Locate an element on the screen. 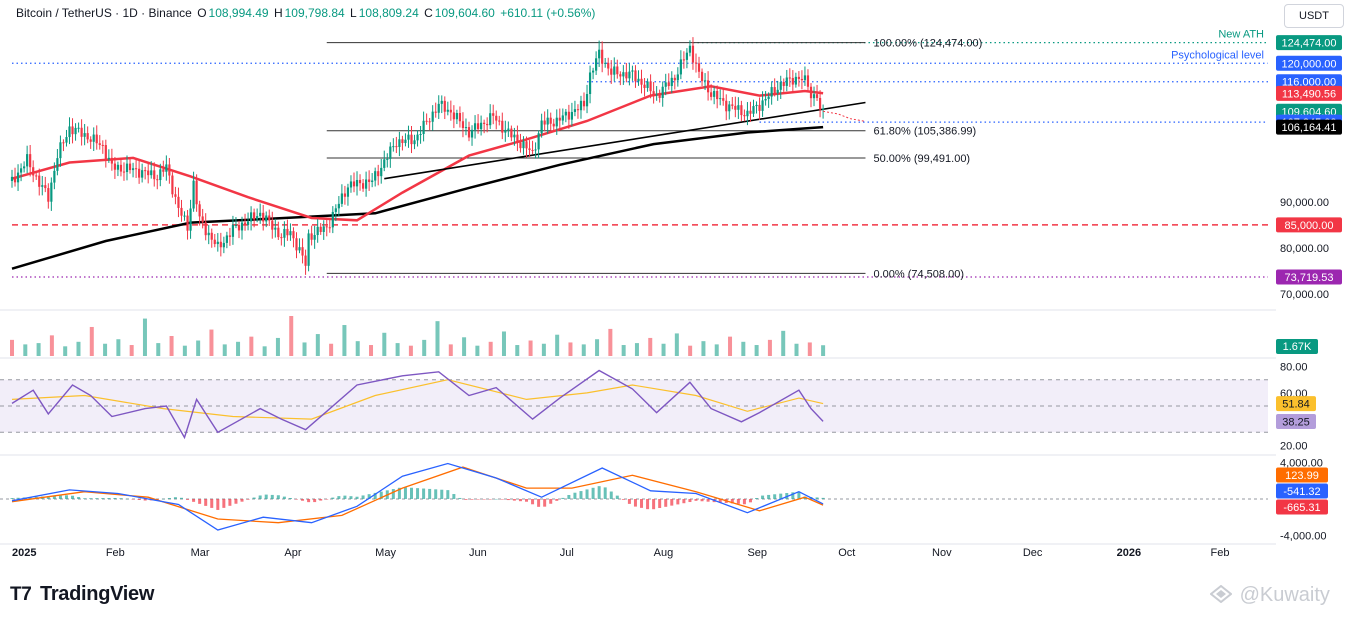 Image resolution: width=1356 pixels, height=621 pixels. time-axis-label: Sep is located at coordinates (757, 553).